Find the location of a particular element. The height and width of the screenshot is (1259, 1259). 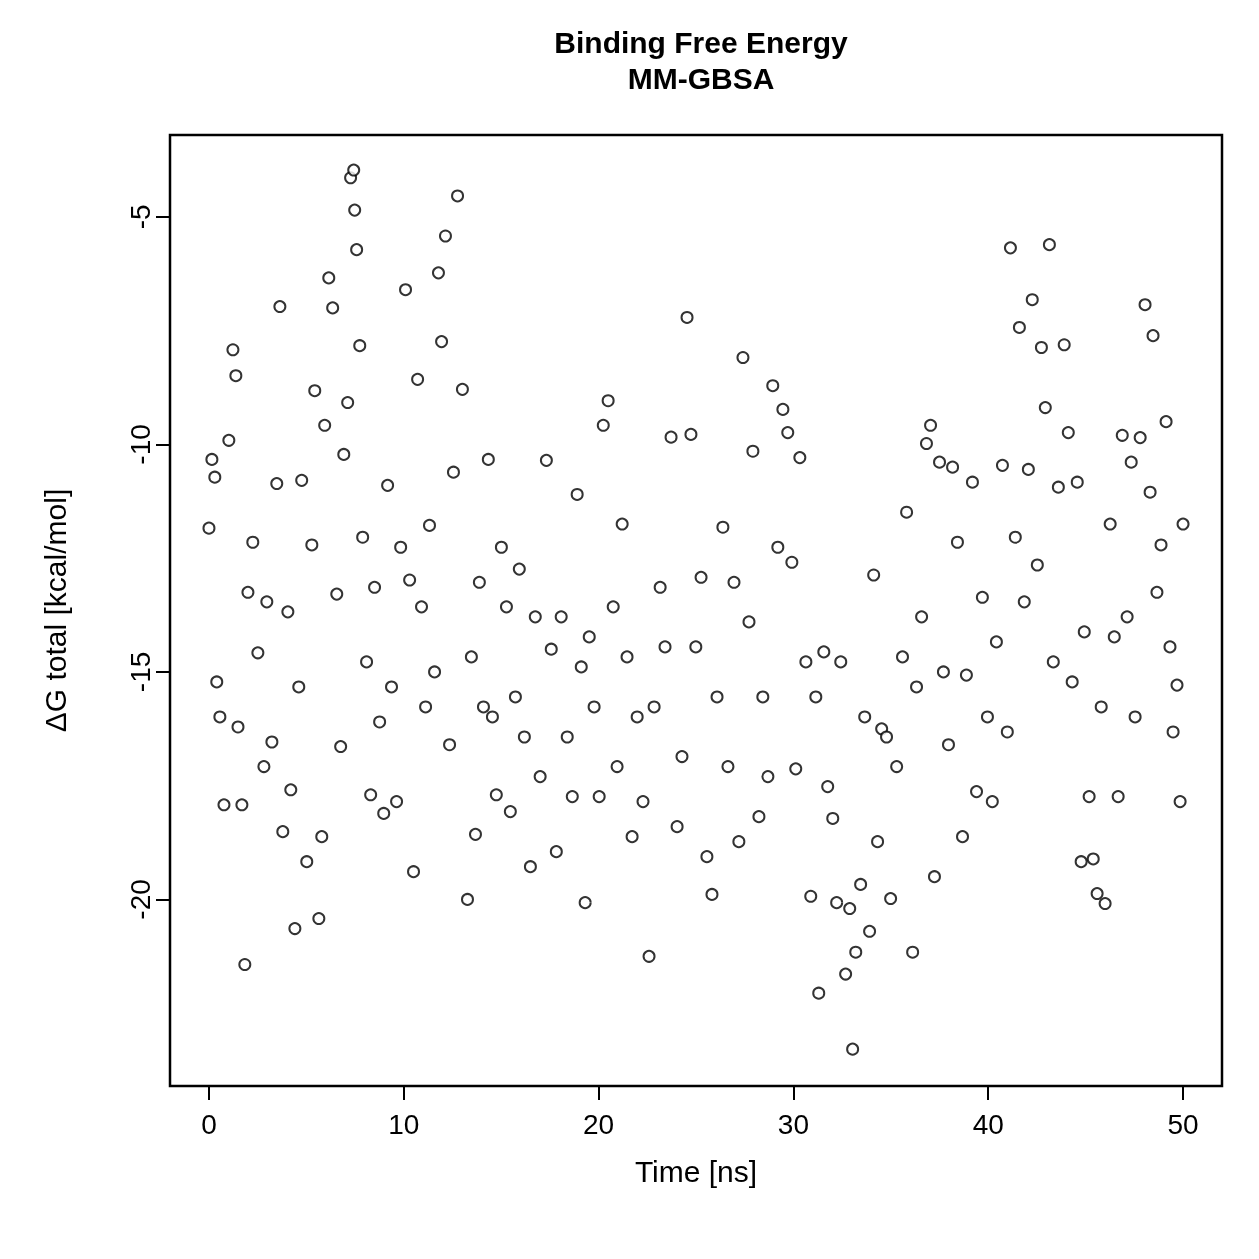

y-axis-title: ΔG total [kcal/mol] is located at coordinates (55, 610).